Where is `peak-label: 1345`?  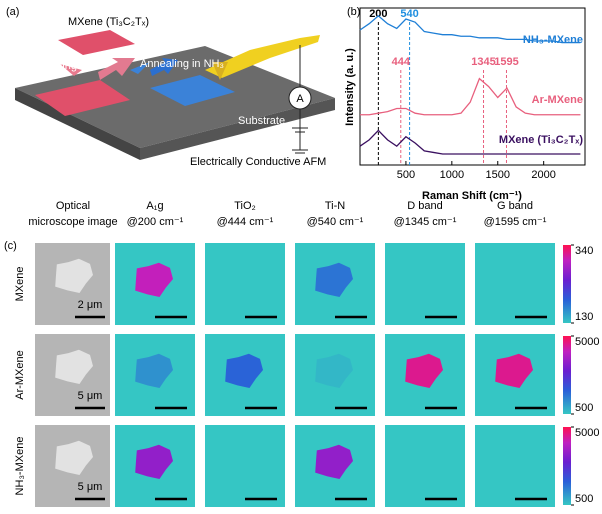 peak-label: 1345 is located at coordinates (483, 62).